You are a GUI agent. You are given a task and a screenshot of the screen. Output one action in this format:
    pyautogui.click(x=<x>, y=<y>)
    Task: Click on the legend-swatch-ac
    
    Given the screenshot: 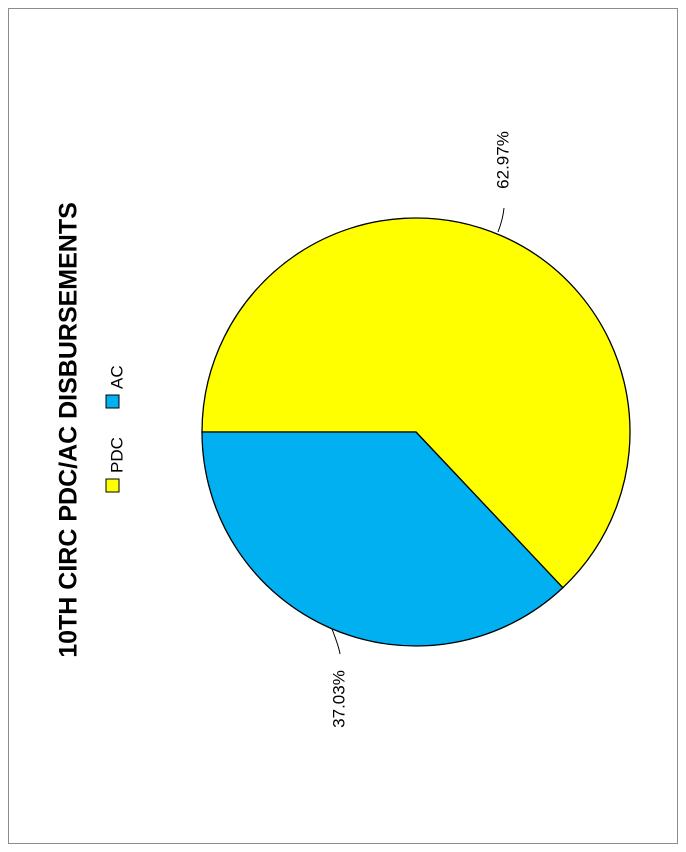 What is the action you would take?
    pyautogui.click(x=112, y=401)
    